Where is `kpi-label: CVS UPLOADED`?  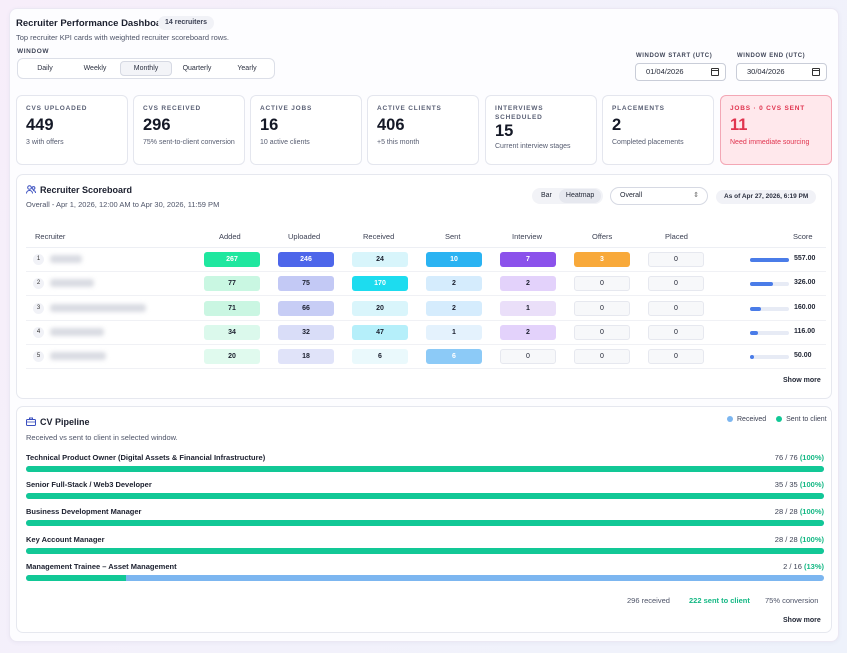 kpi-label: CVS UPLOADED is located at coordinates (57, 108).